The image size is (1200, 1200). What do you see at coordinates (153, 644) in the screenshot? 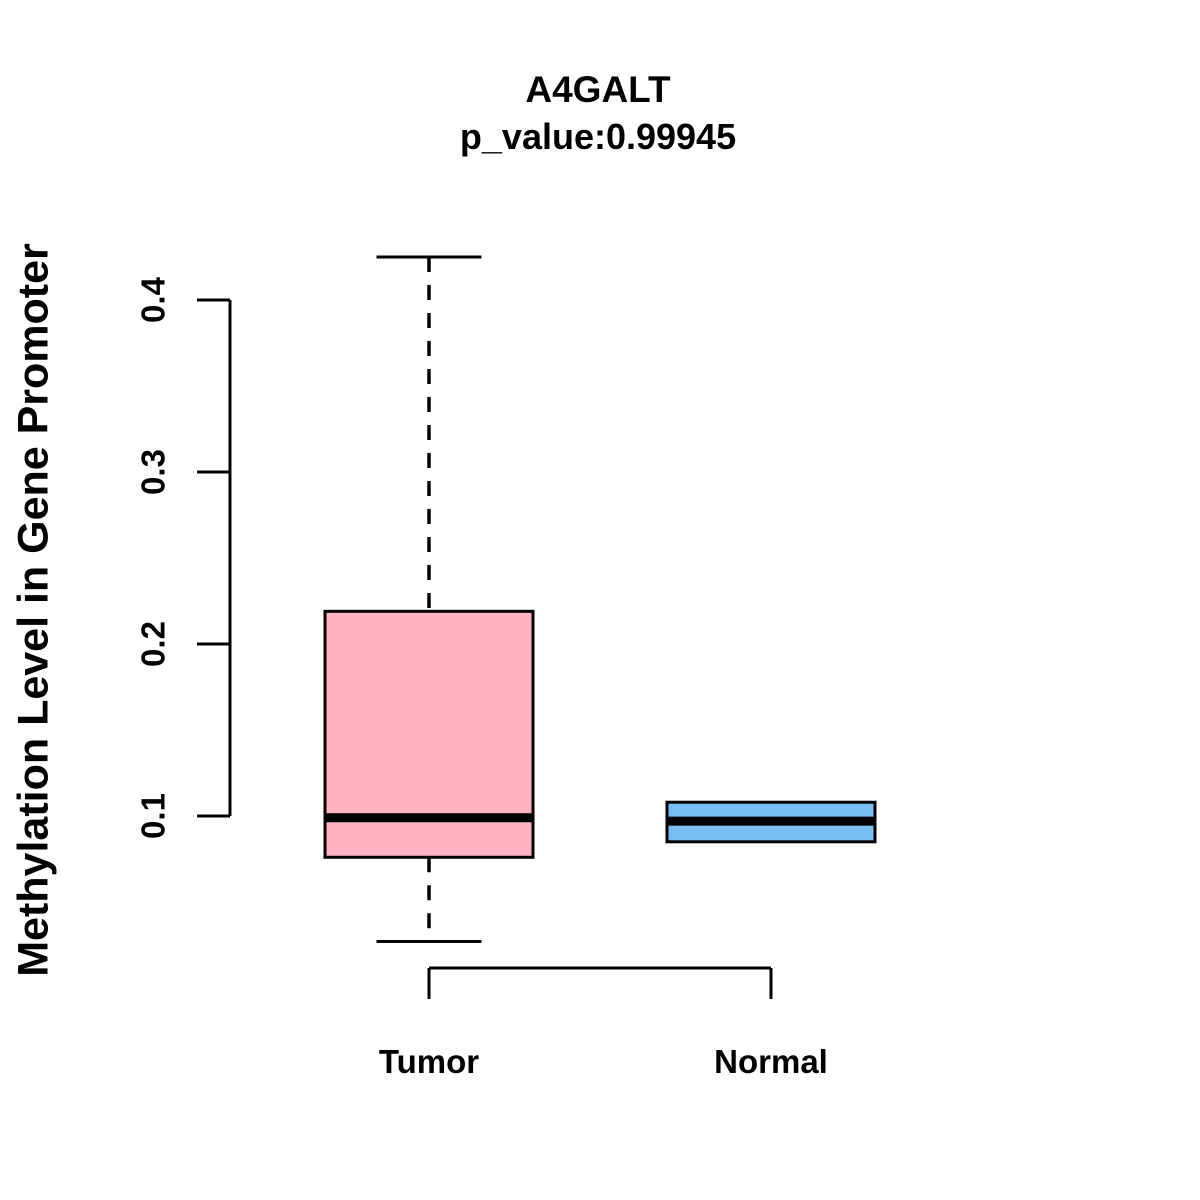
I see `y-axis-tick-label: 0.2` at bounding box center [153, 644].